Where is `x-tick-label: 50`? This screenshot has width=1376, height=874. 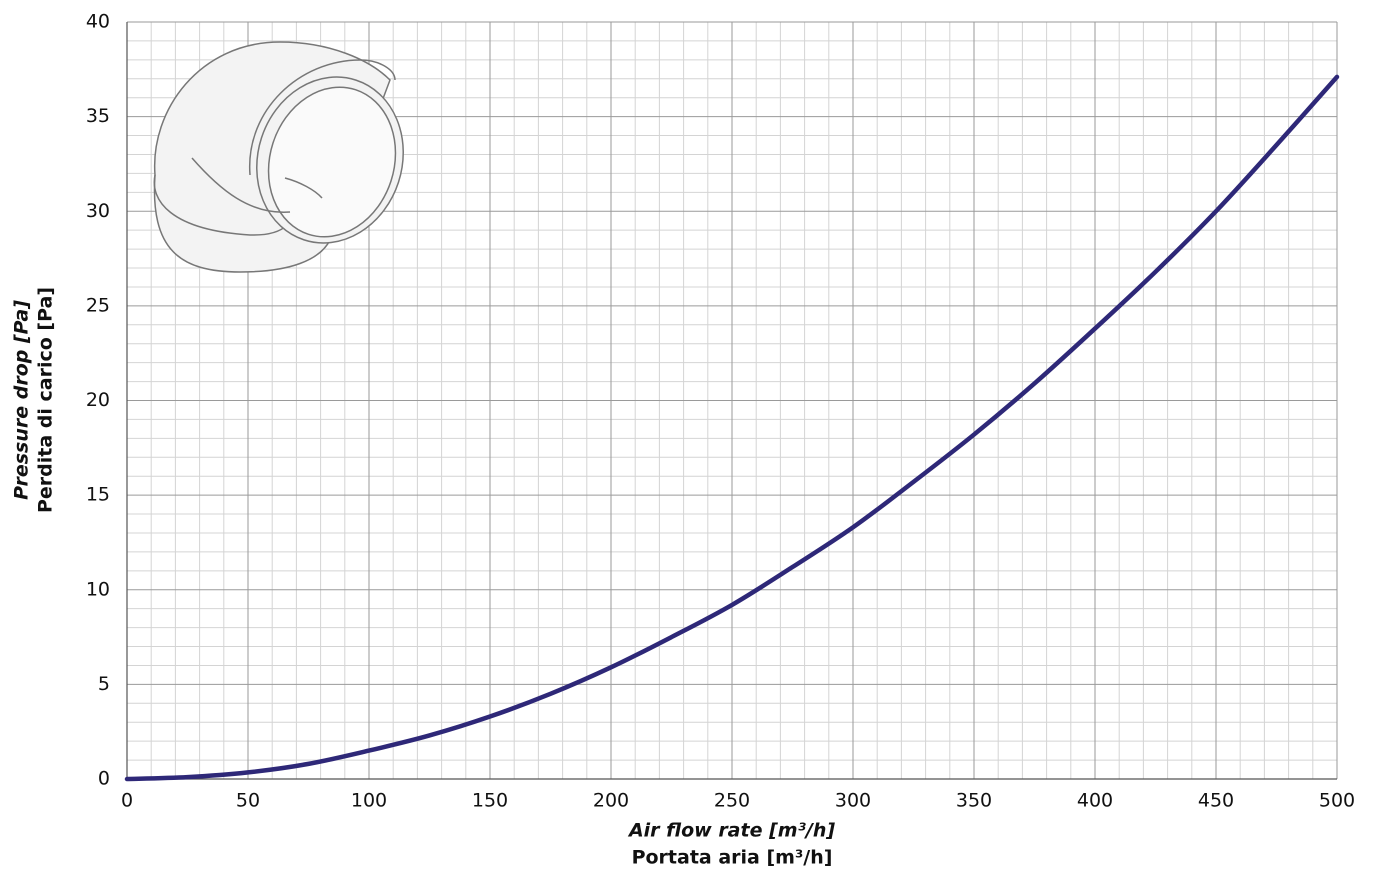 x-tick-label: 50 is located at coordinates (248, 801).